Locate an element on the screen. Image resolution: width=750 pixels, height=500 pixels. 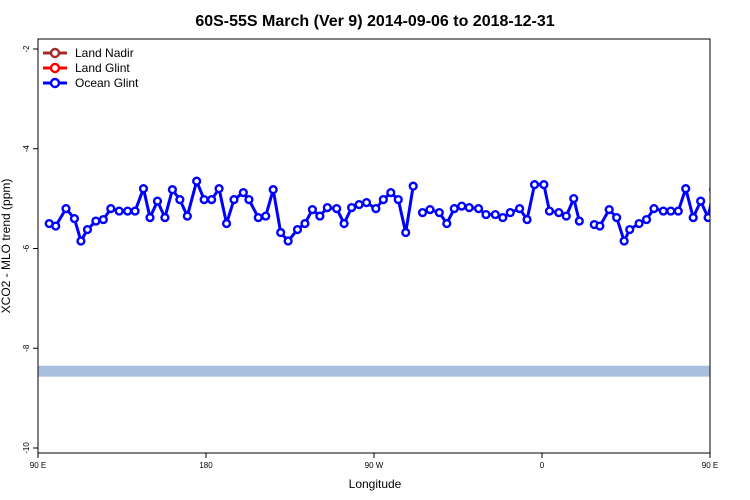
reference-band is located at coordinates (374, 371).